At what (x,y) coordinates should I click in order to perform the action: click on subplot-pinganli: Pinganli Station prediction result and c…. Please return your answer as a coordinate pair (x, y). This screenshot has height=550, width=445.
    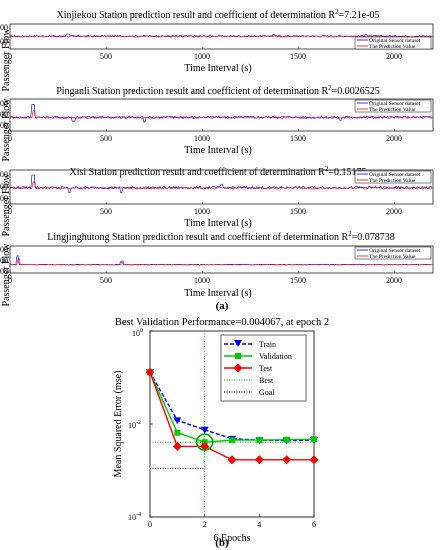
    Looking at the image, I should click on (217, 120).